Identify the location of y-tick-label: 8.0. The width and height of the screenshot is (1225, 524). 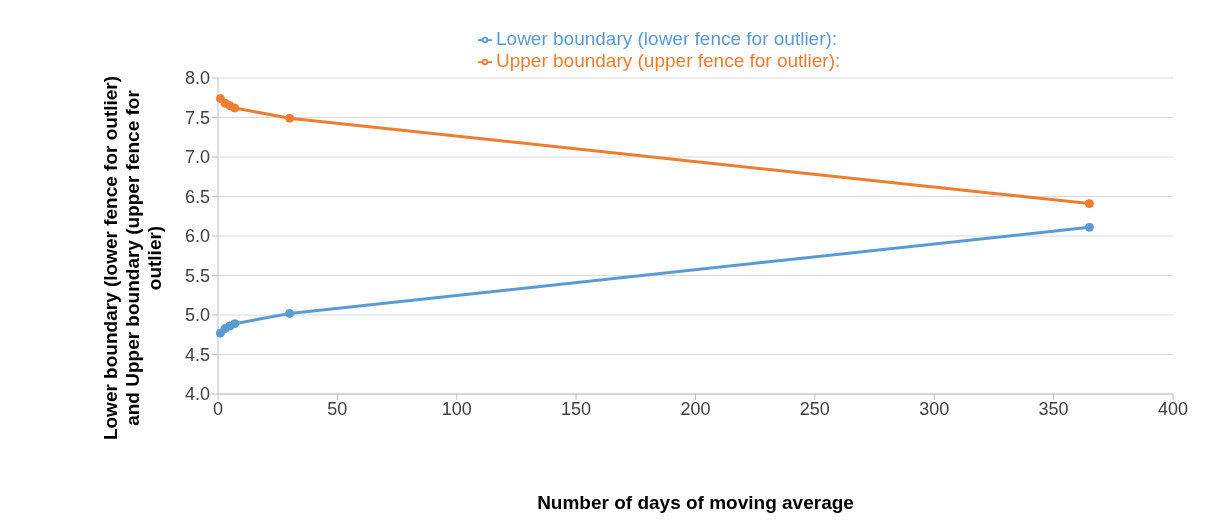
(197, 78).